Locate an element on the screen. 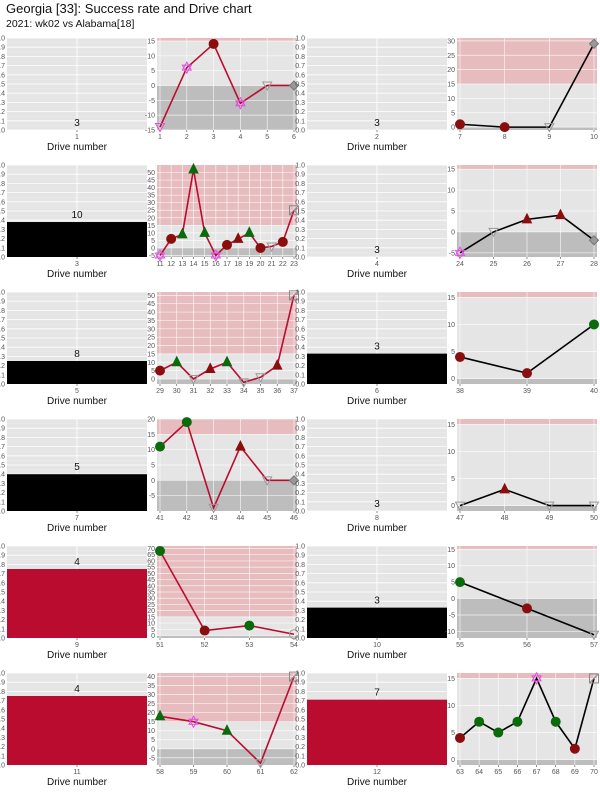  y-tick-label: 0.0 is located at coordinates (2, 385).